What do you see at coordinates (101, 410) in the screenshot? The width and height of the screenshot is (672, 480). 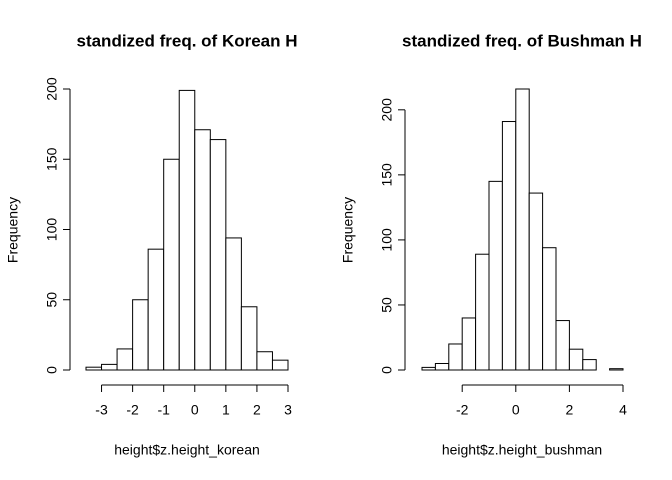 I see `x-tick-label: -3` at bounding box center [101, 410].